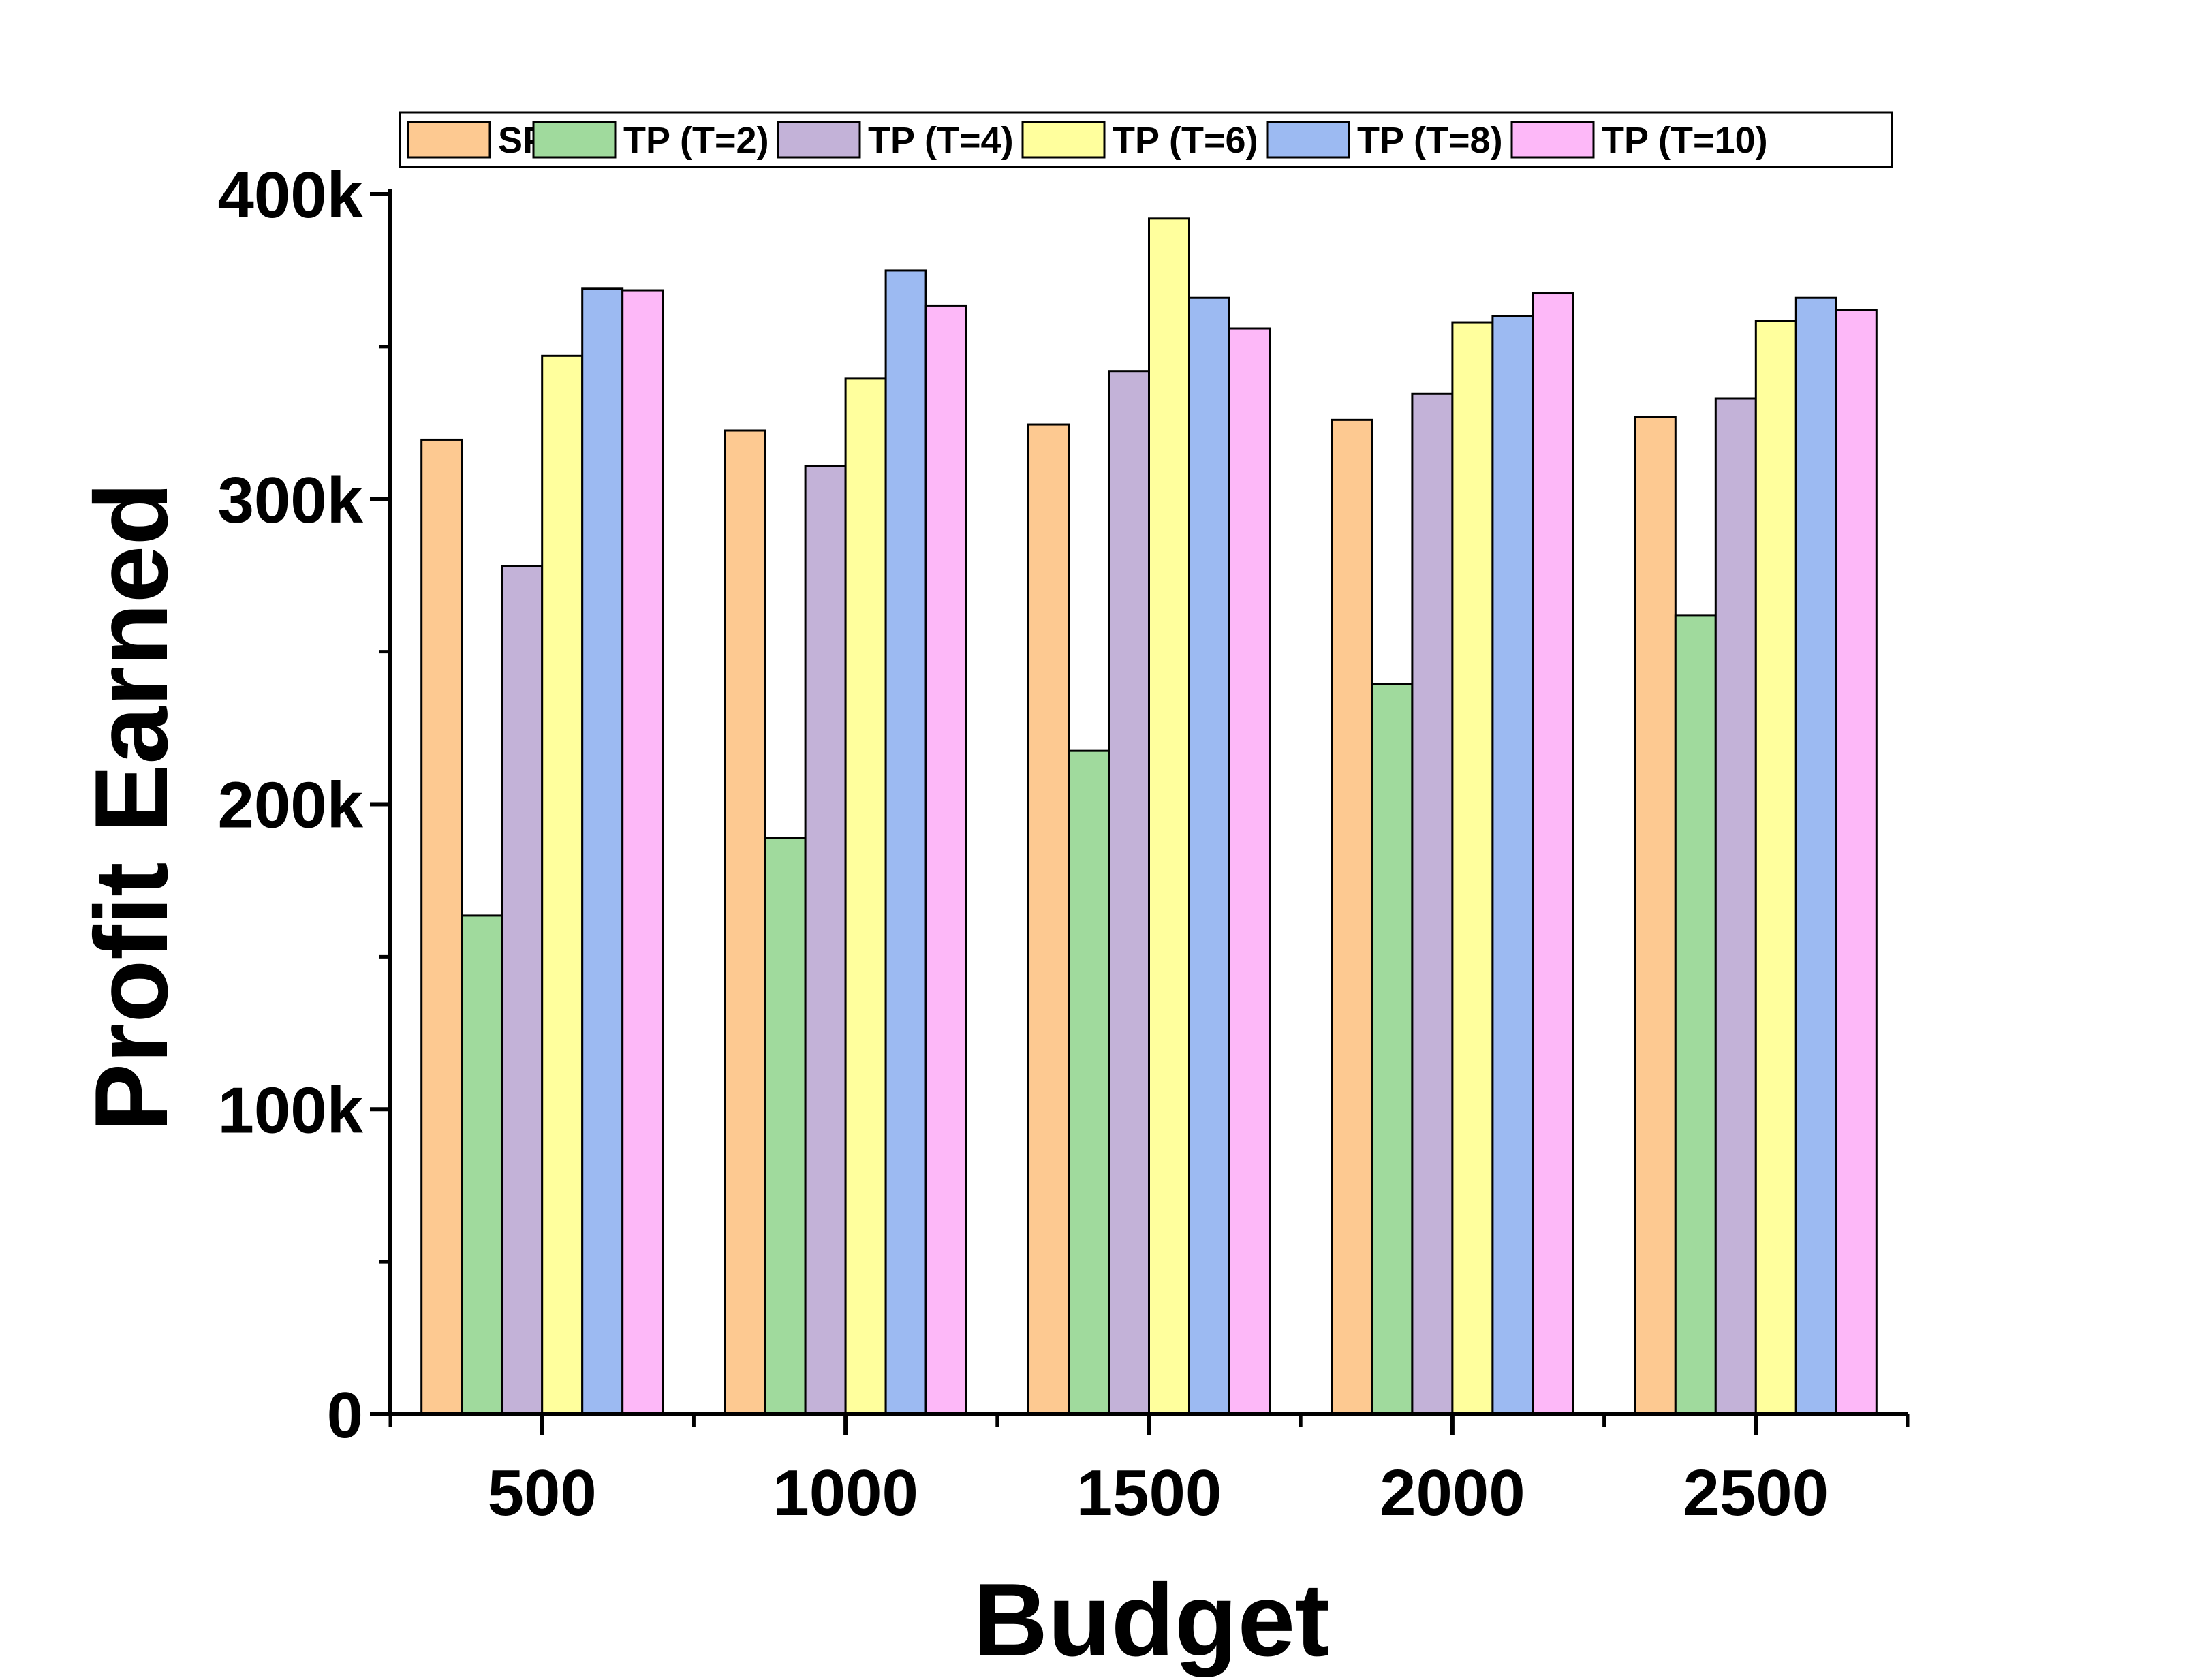  What do you see at coordinates (1151, 1619) in the screenshot?
I see `x-axis-title: Budget` at bounding box center [1151, 1619].